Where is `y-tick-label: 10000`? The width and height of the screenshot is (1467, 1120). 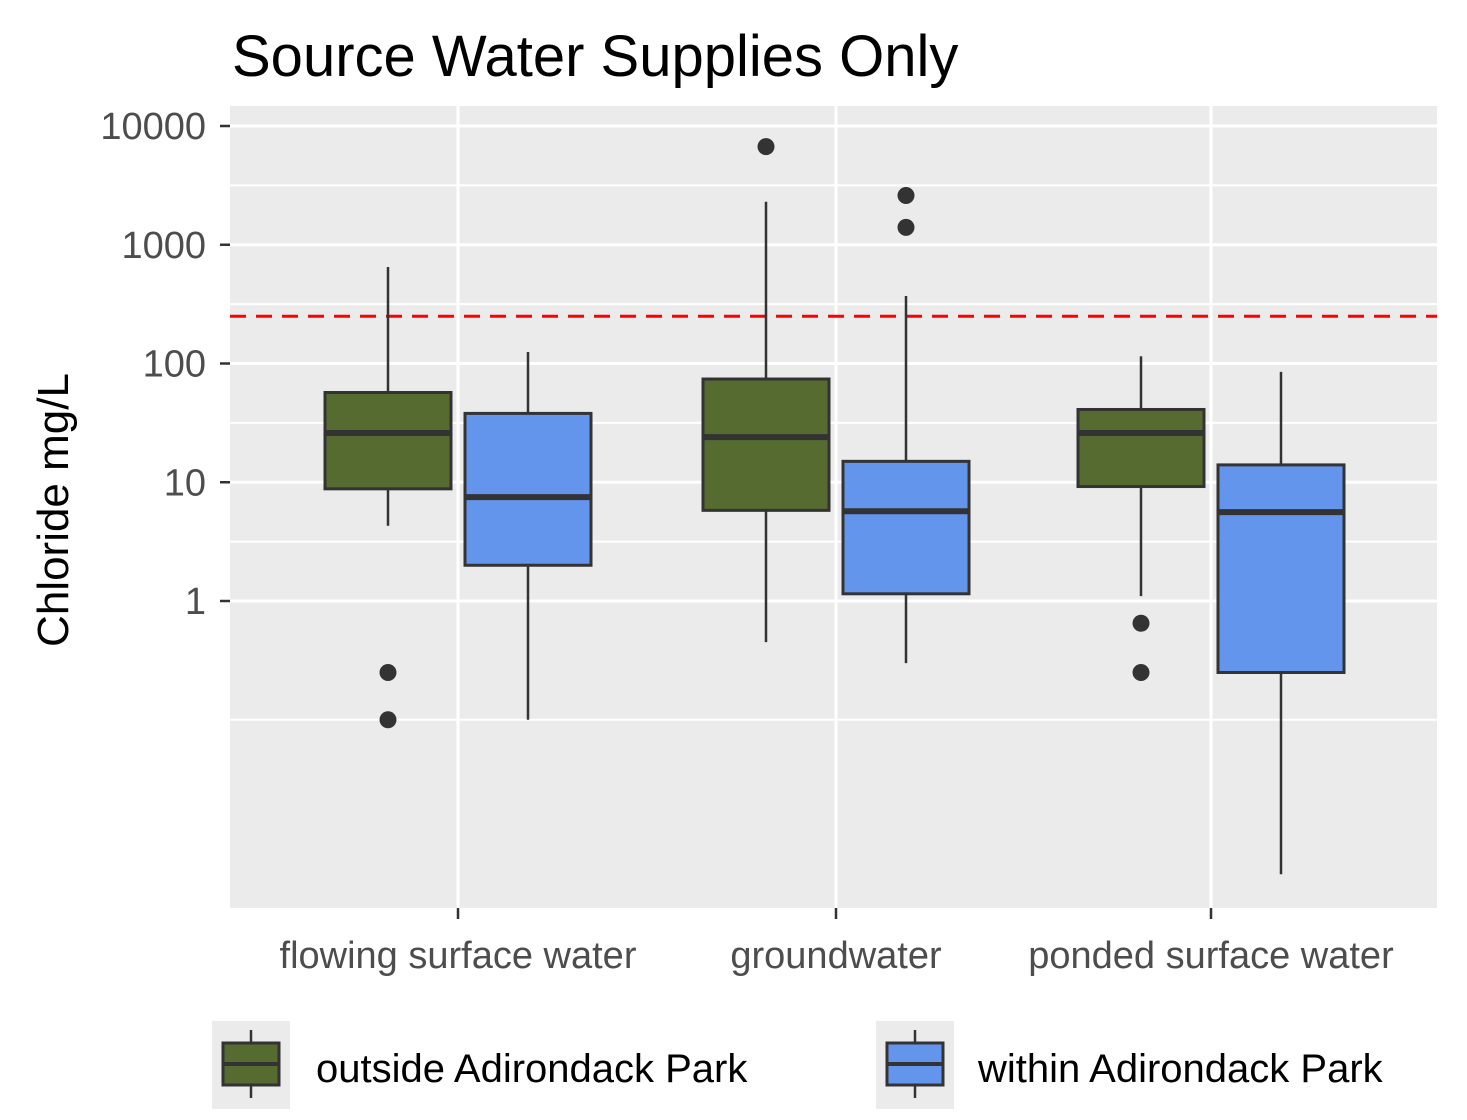 y-tick-label: 10000 is located at coordinates (153, 127).